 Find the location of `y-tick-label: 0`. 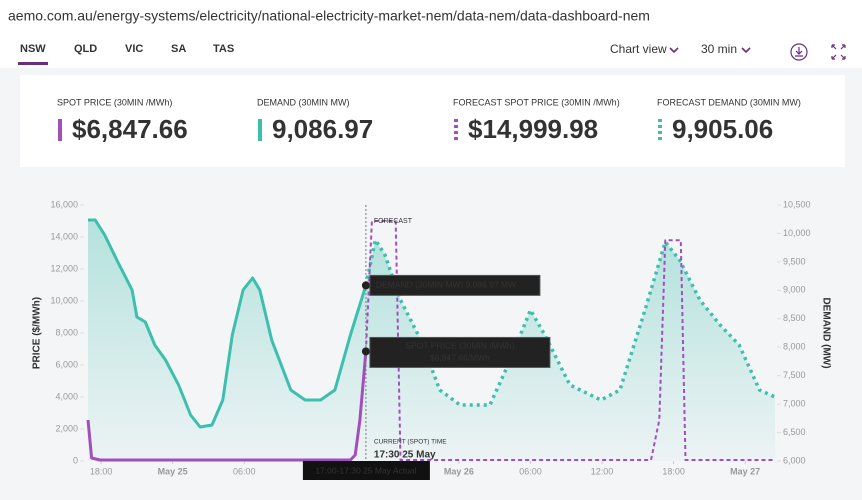

y-tick-label: 0 is located at coordinates (75, 460).